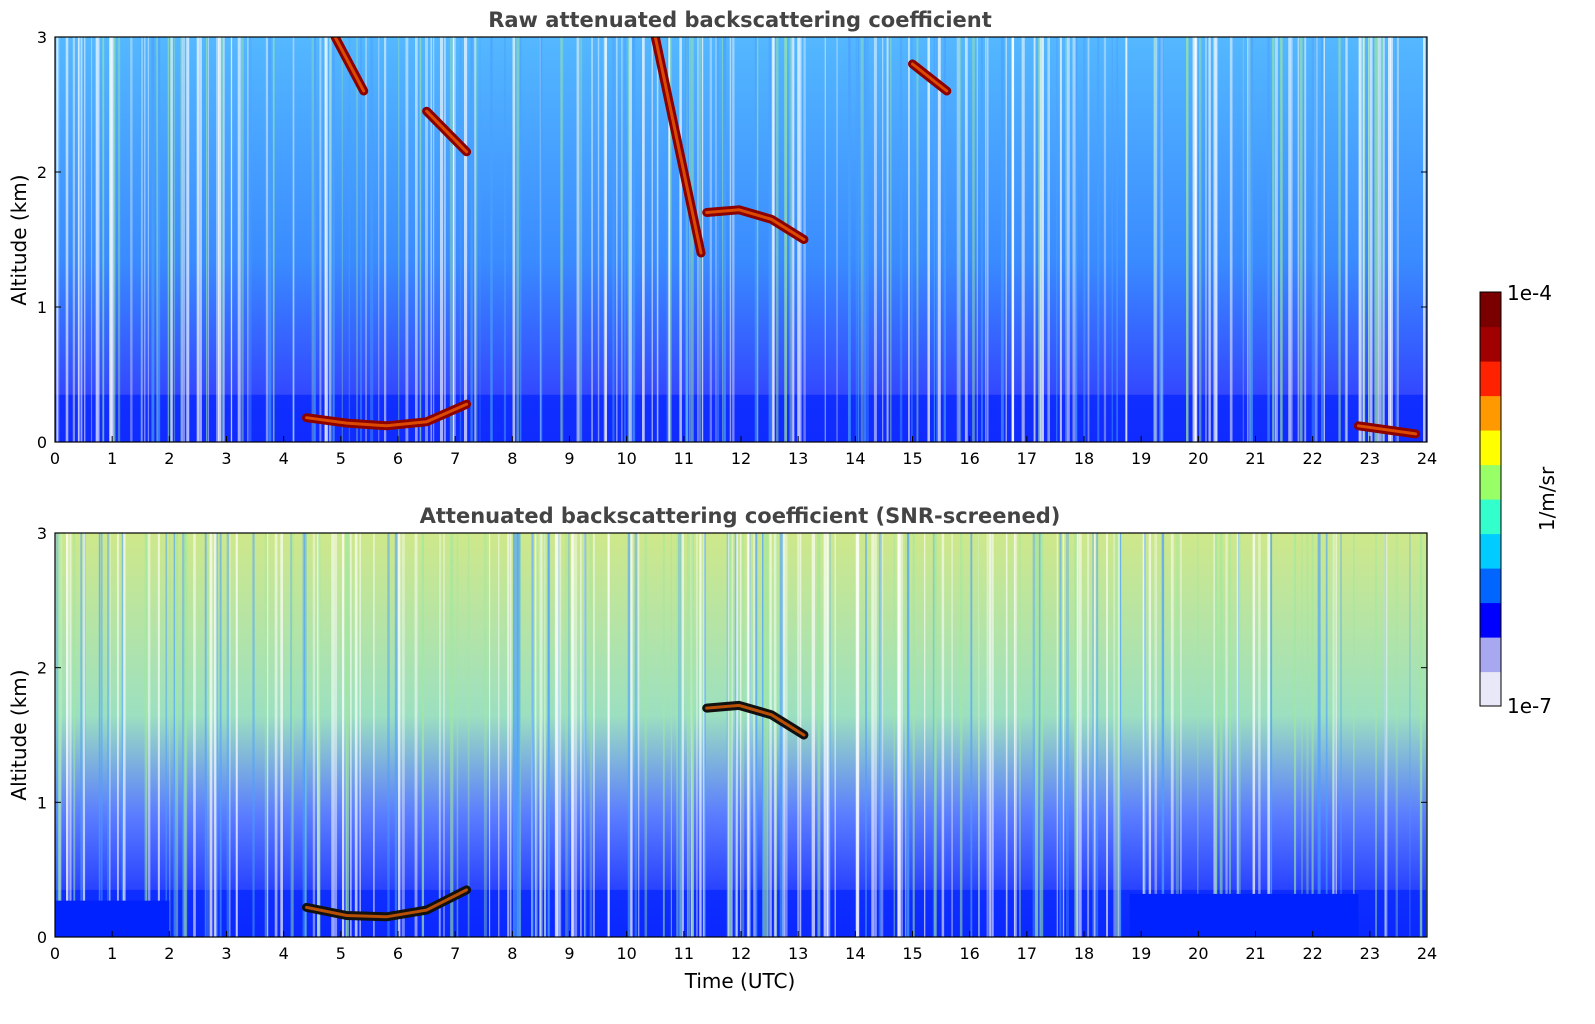 This screenshot has width=1595, height=1024. What do you see at coordinates (1370, 458) in the screenshot?
I see `x-tick-label: 23` at bounding box center [1370, 458].